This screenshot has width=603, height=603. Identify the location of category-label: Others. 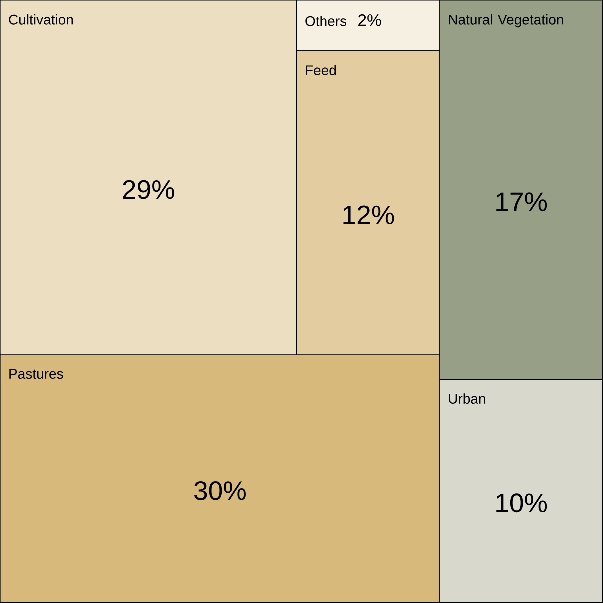
(326, 21).